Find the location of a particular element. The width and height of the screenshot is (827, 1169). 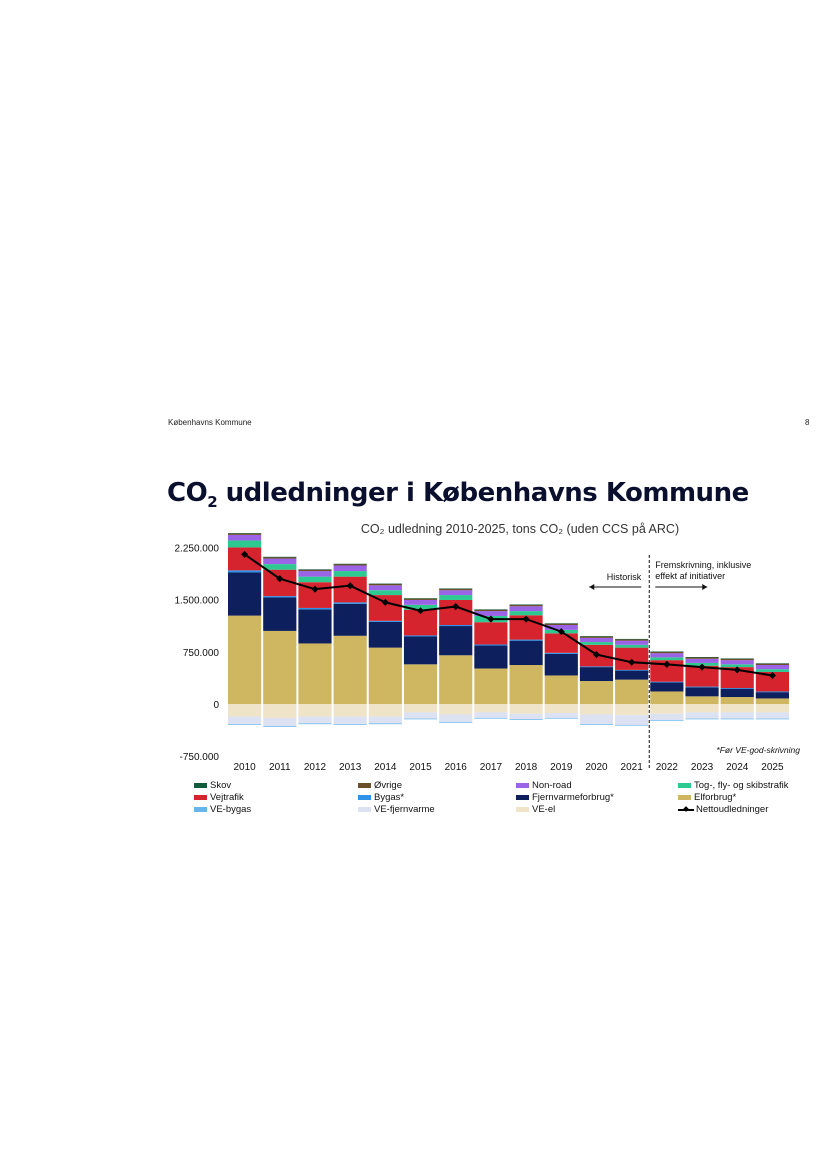

legend-label: Øvrige is located at coordinates (388, 785).